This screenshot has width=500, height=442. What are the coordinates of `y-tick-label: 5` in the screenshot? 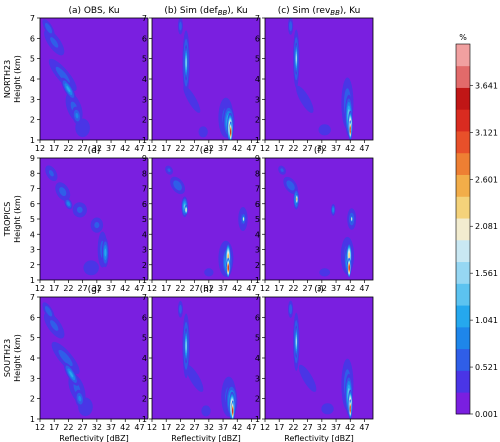 It's located at (32, 219).